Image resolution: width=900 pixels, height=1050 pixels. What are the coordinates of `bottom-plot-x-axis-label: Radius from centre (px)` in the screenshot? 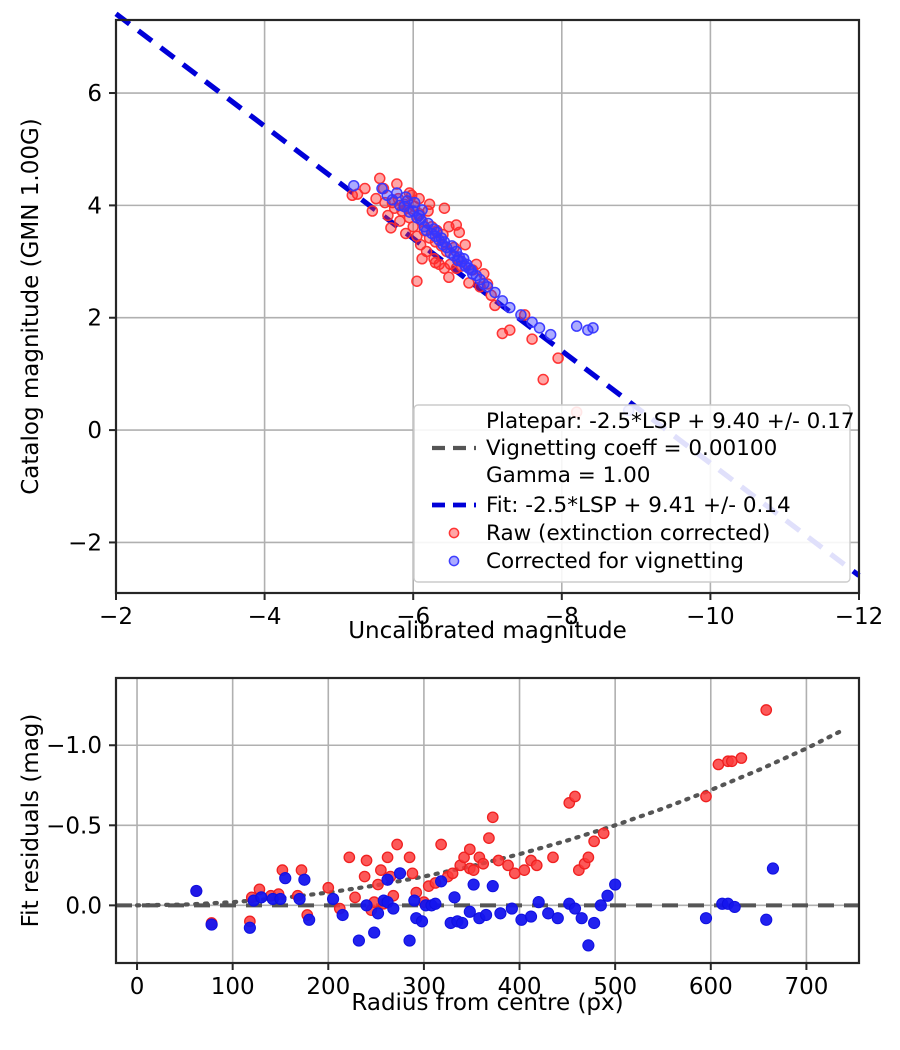 It's located at (487, 1003).